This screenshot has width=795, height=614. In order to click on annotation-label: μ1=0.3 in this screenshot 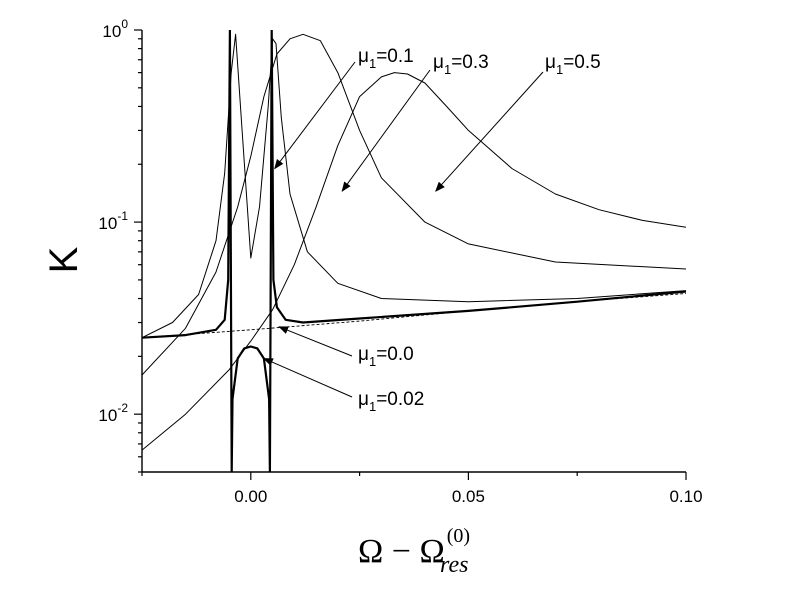, I will do `click(461, 64)`.